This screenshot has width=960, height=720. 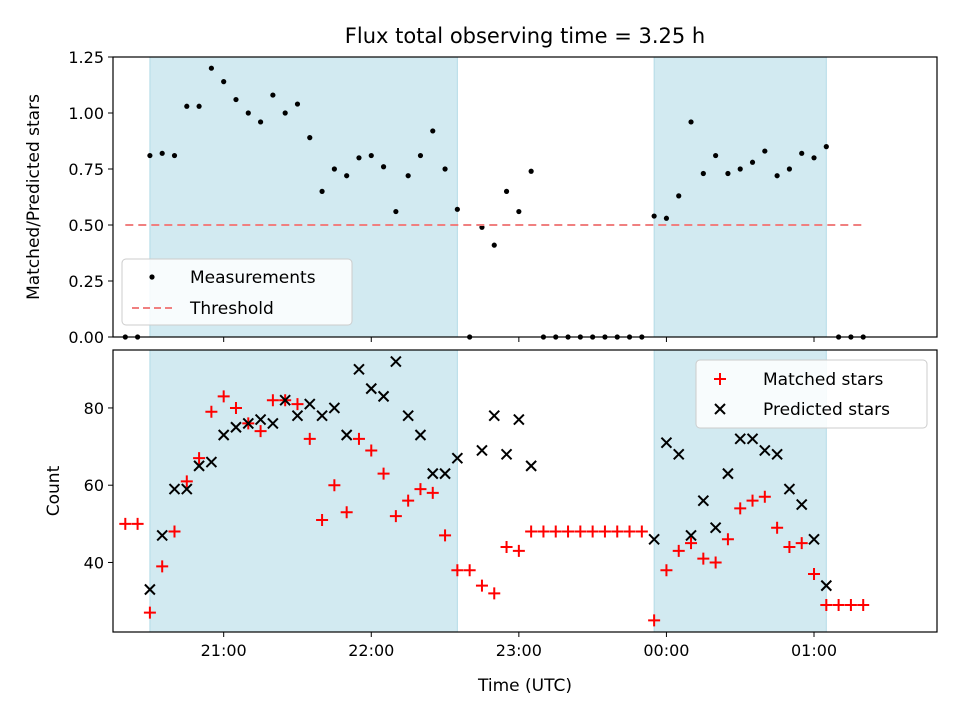 I want to click on x-tick-label: 21:00, so click(x=224, y=650).